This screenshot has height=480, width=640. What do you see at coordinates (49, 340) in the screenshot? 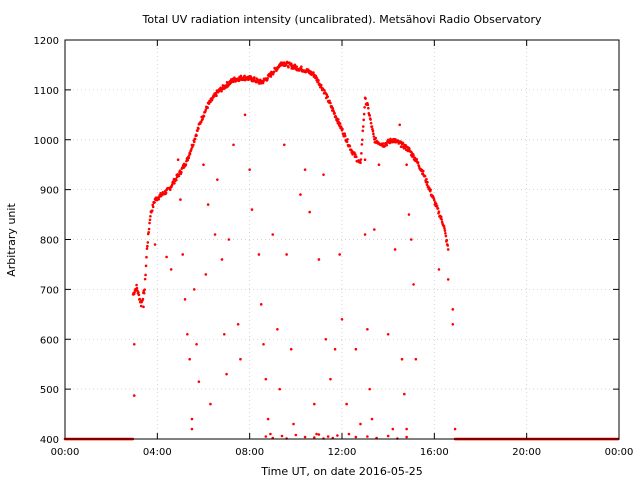
I see `y-tick-label: 600` at bounding box center [49, 340].